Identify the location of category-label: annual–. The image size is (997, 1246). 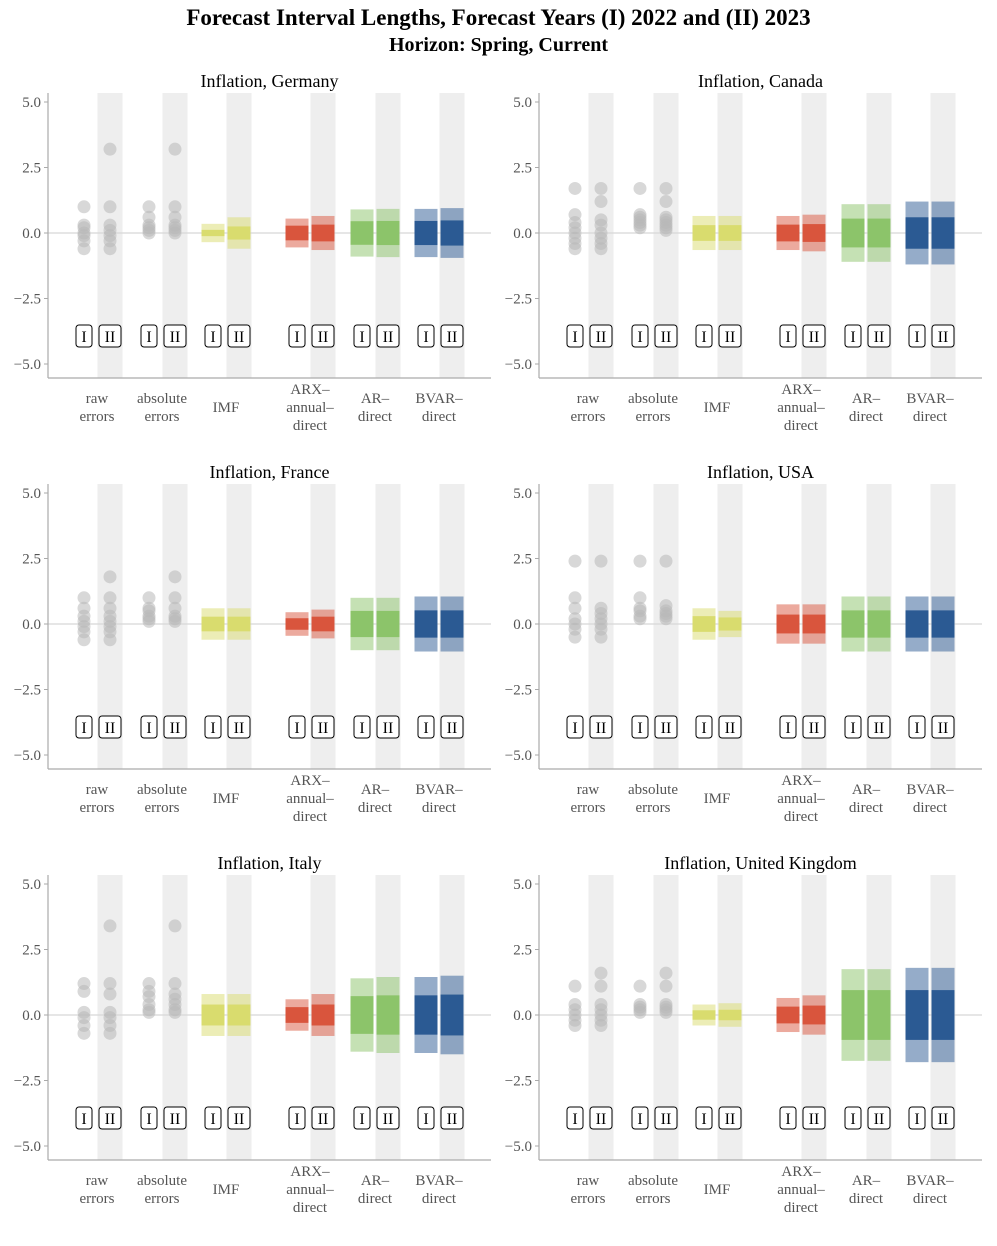
(310, 799).